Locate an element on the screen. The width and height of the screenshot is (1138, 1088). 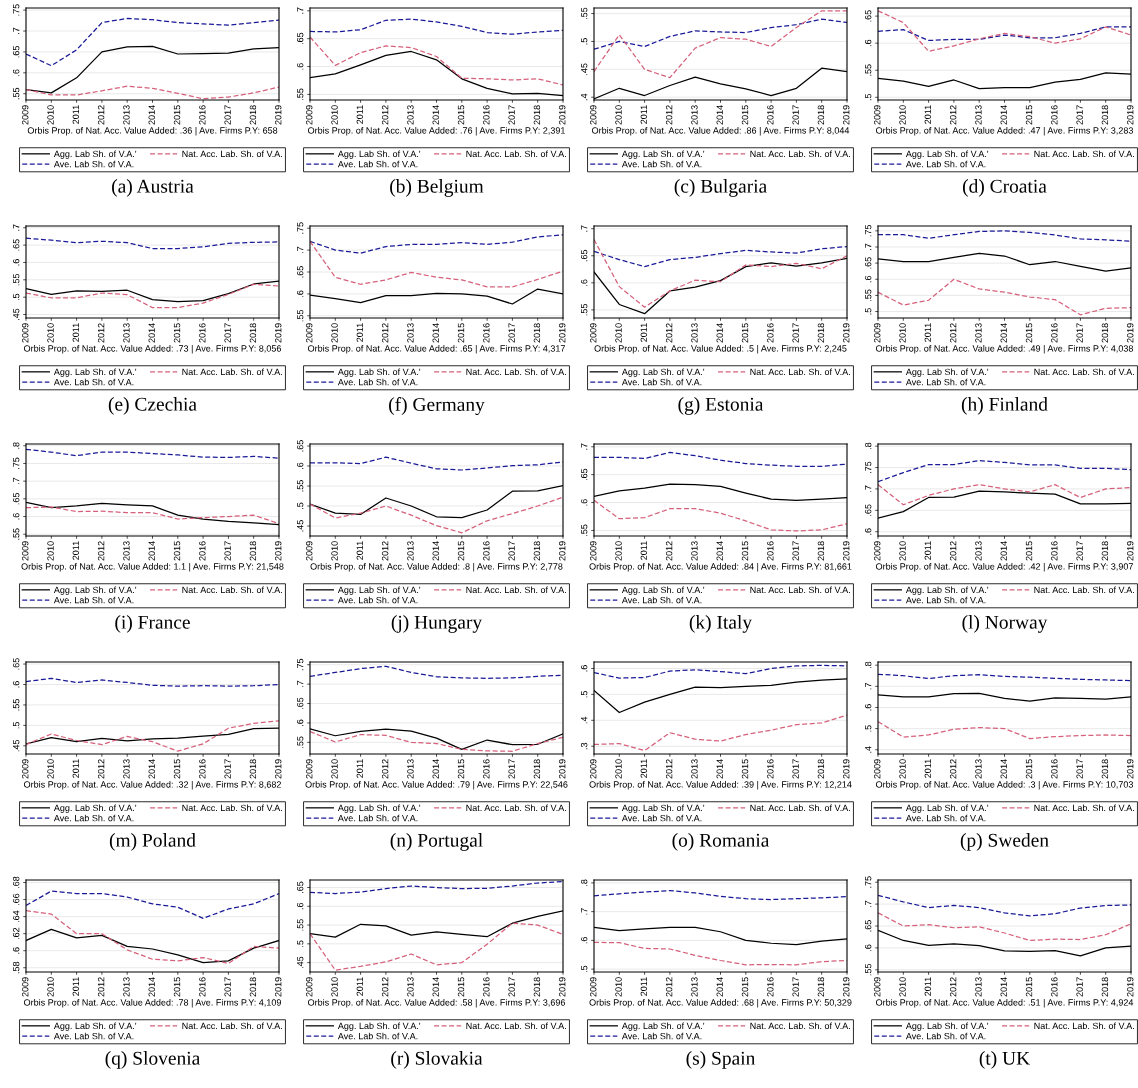
x-tick-label: 2019 is located at coordinates (1130, 551).